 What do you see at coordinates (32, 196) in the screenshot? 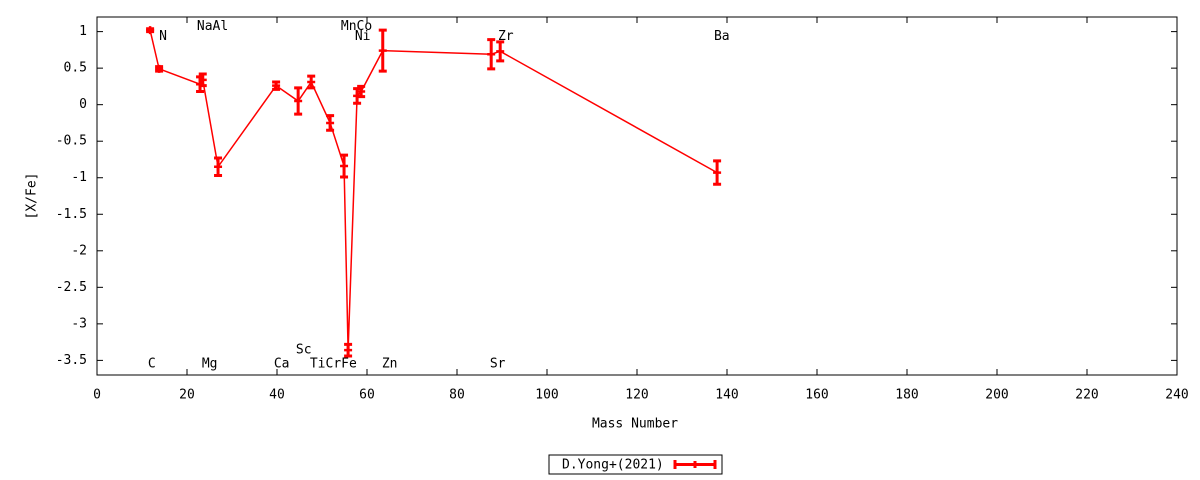
I see `y-axis-label: [X/Fe]` at bounding box center [32, 196].